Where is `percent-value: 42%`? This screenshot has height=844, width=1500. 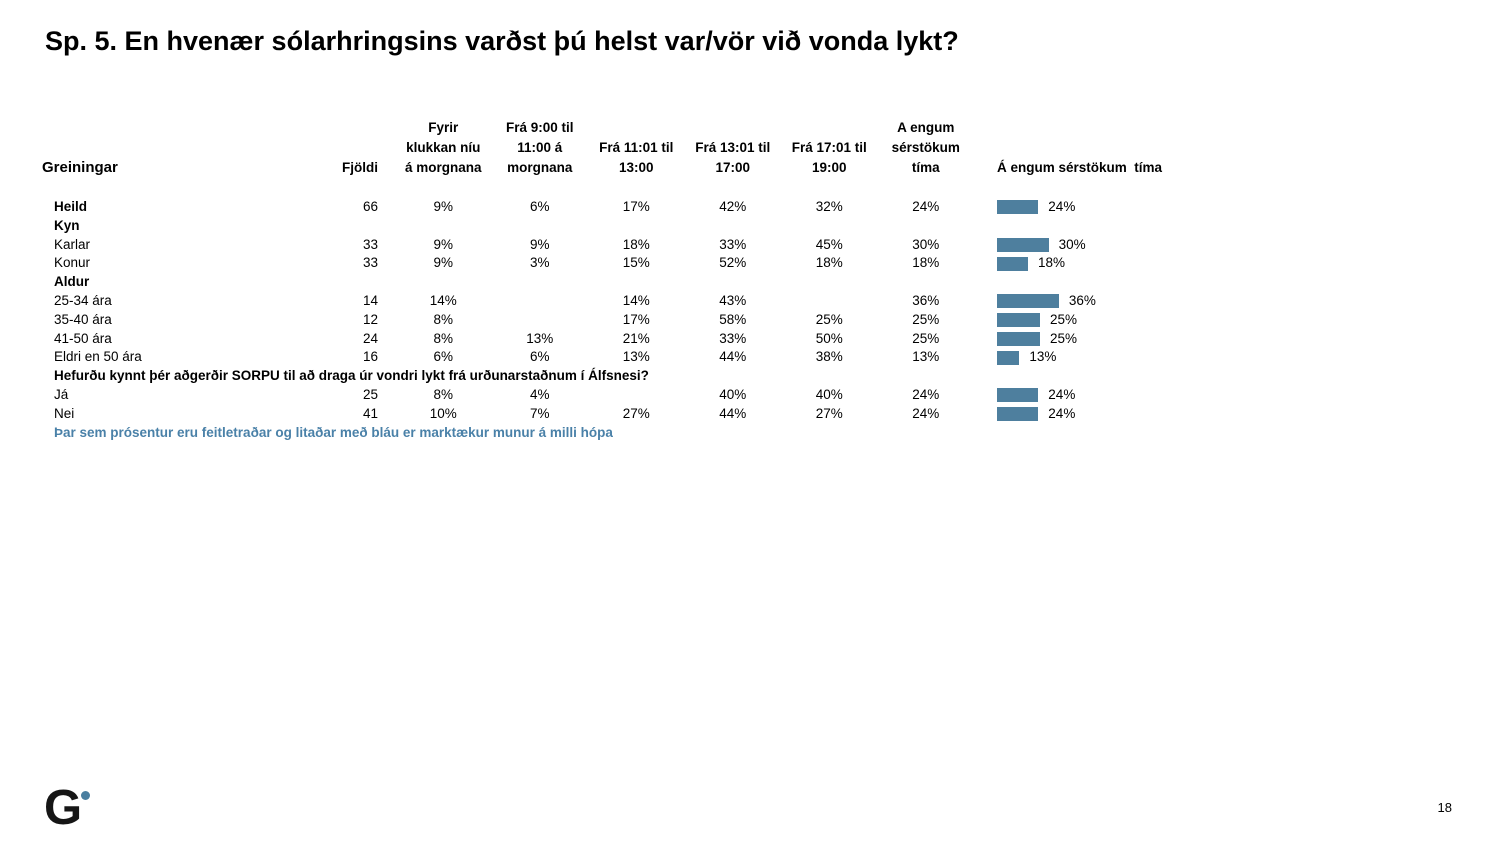
percent-value: 42% is located at coordinates (733, 206).